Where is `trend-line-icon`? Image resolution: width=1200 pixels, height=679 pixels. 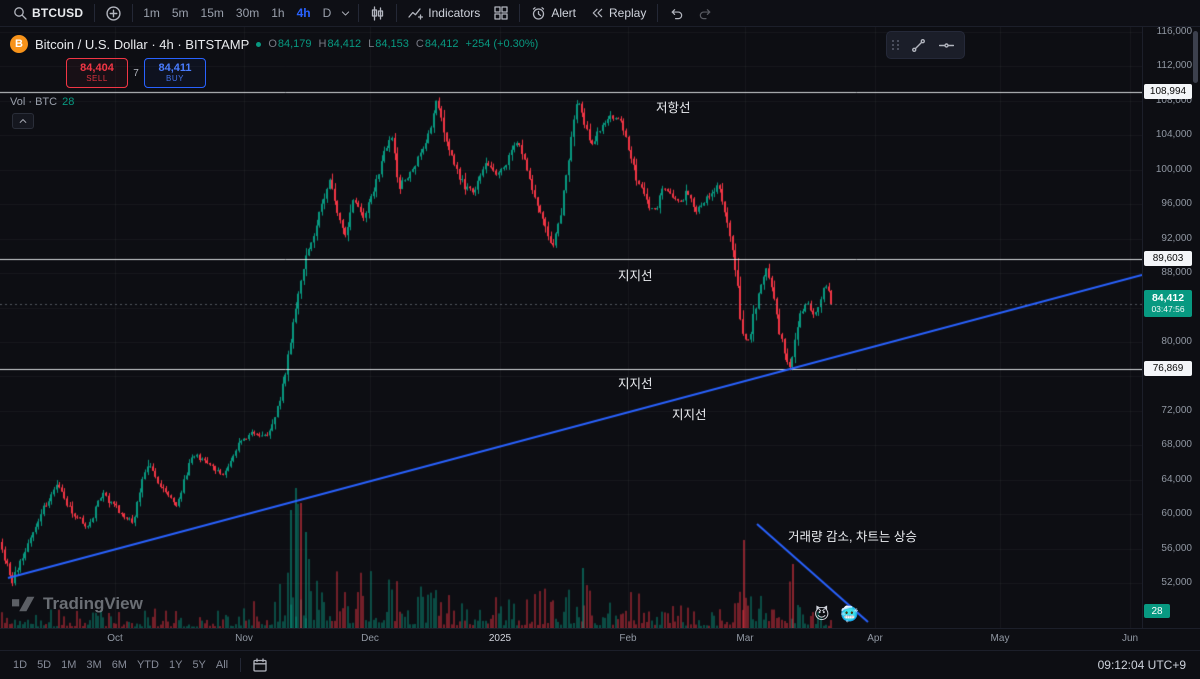
trend-line-icon is located at coordinates (918, 45).